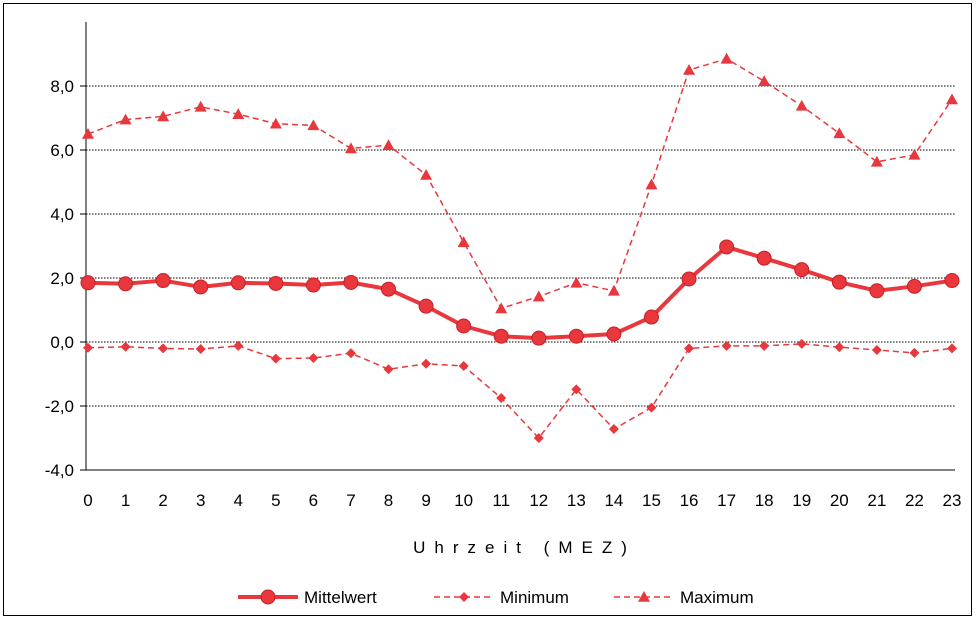 This screenshot has height=621, width=977. Describe the element at coordinates (534, 597) in the screenshot. I see `legend-label: Minimum` at that location.